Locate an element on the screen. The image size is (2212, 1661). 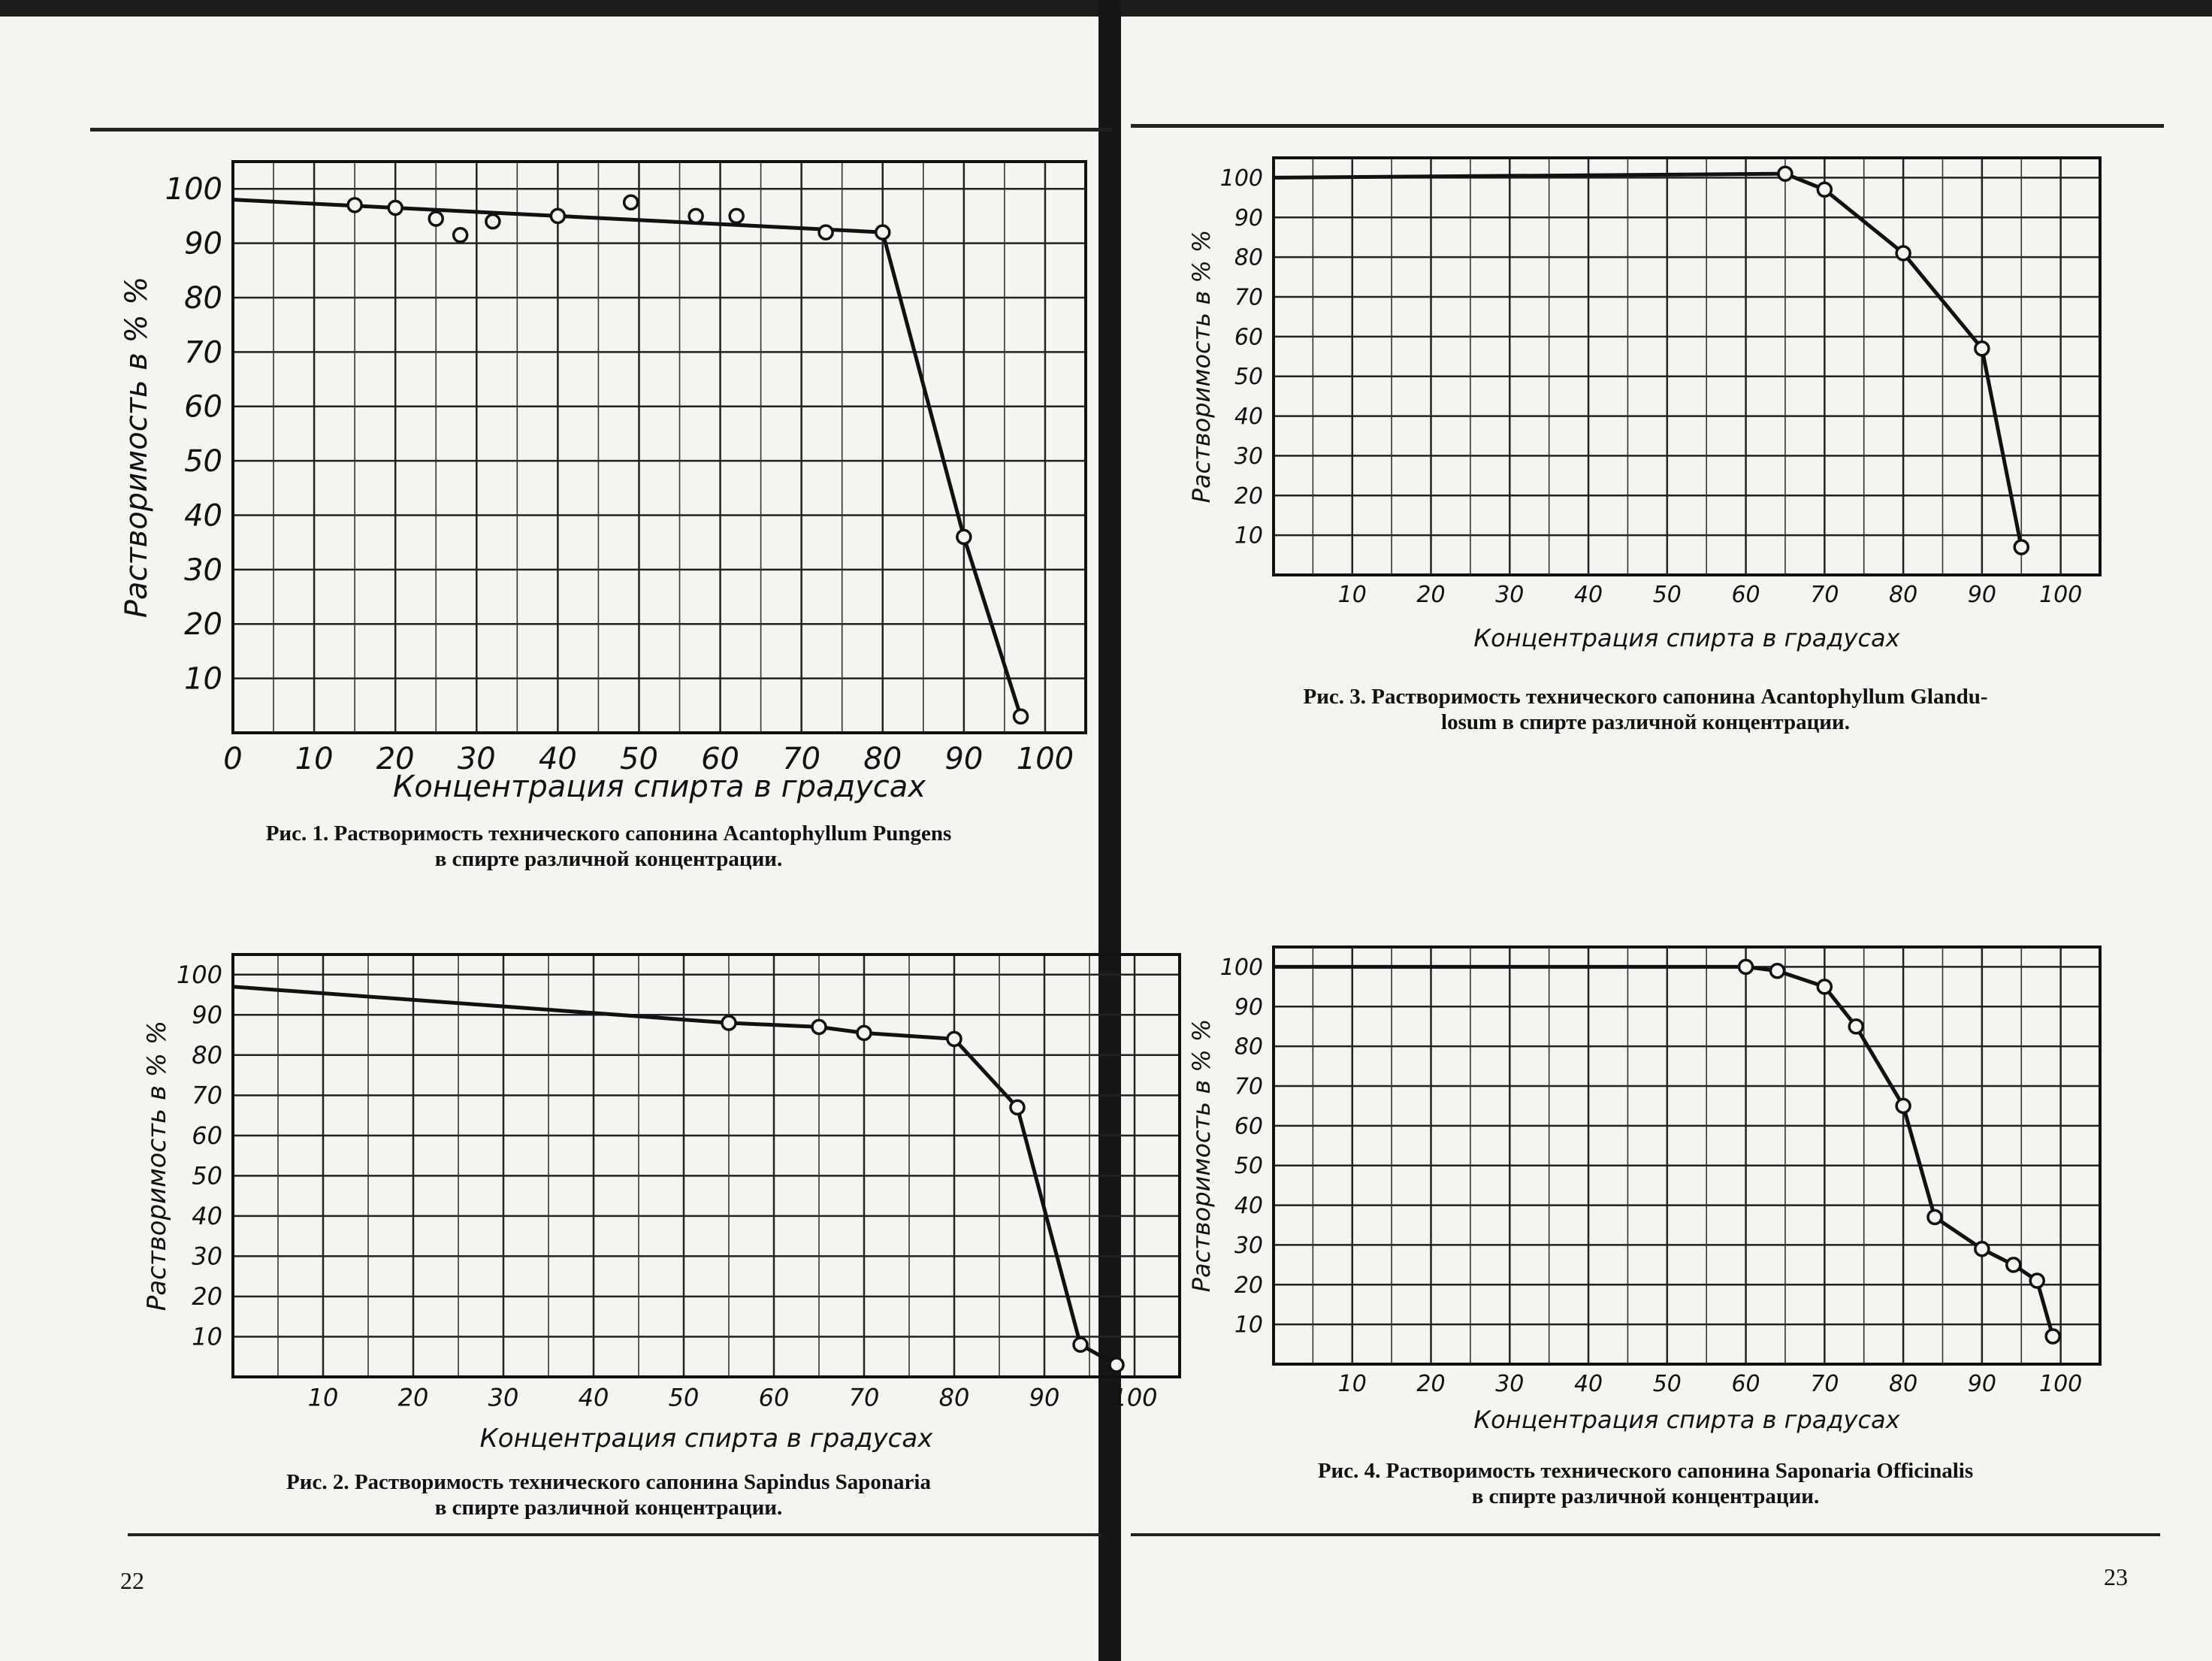
left-page-number: 22 is located at coordinates (132, 1580).